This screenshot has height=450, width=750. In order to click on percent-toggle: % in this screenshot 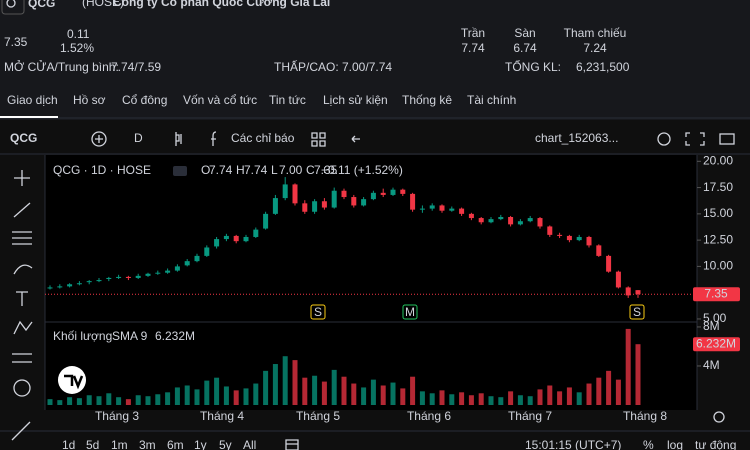, I will do `click(648, 444)`.